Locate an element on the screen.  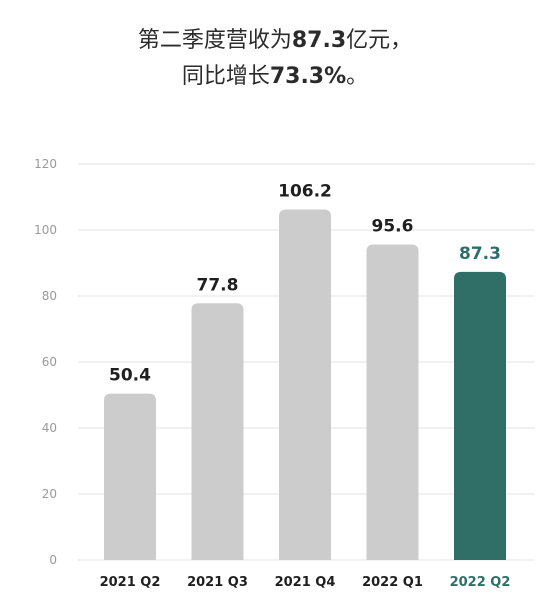
x-tick-label-2021-Q3: 2021 Q3 is located at coordinates (217, 582).